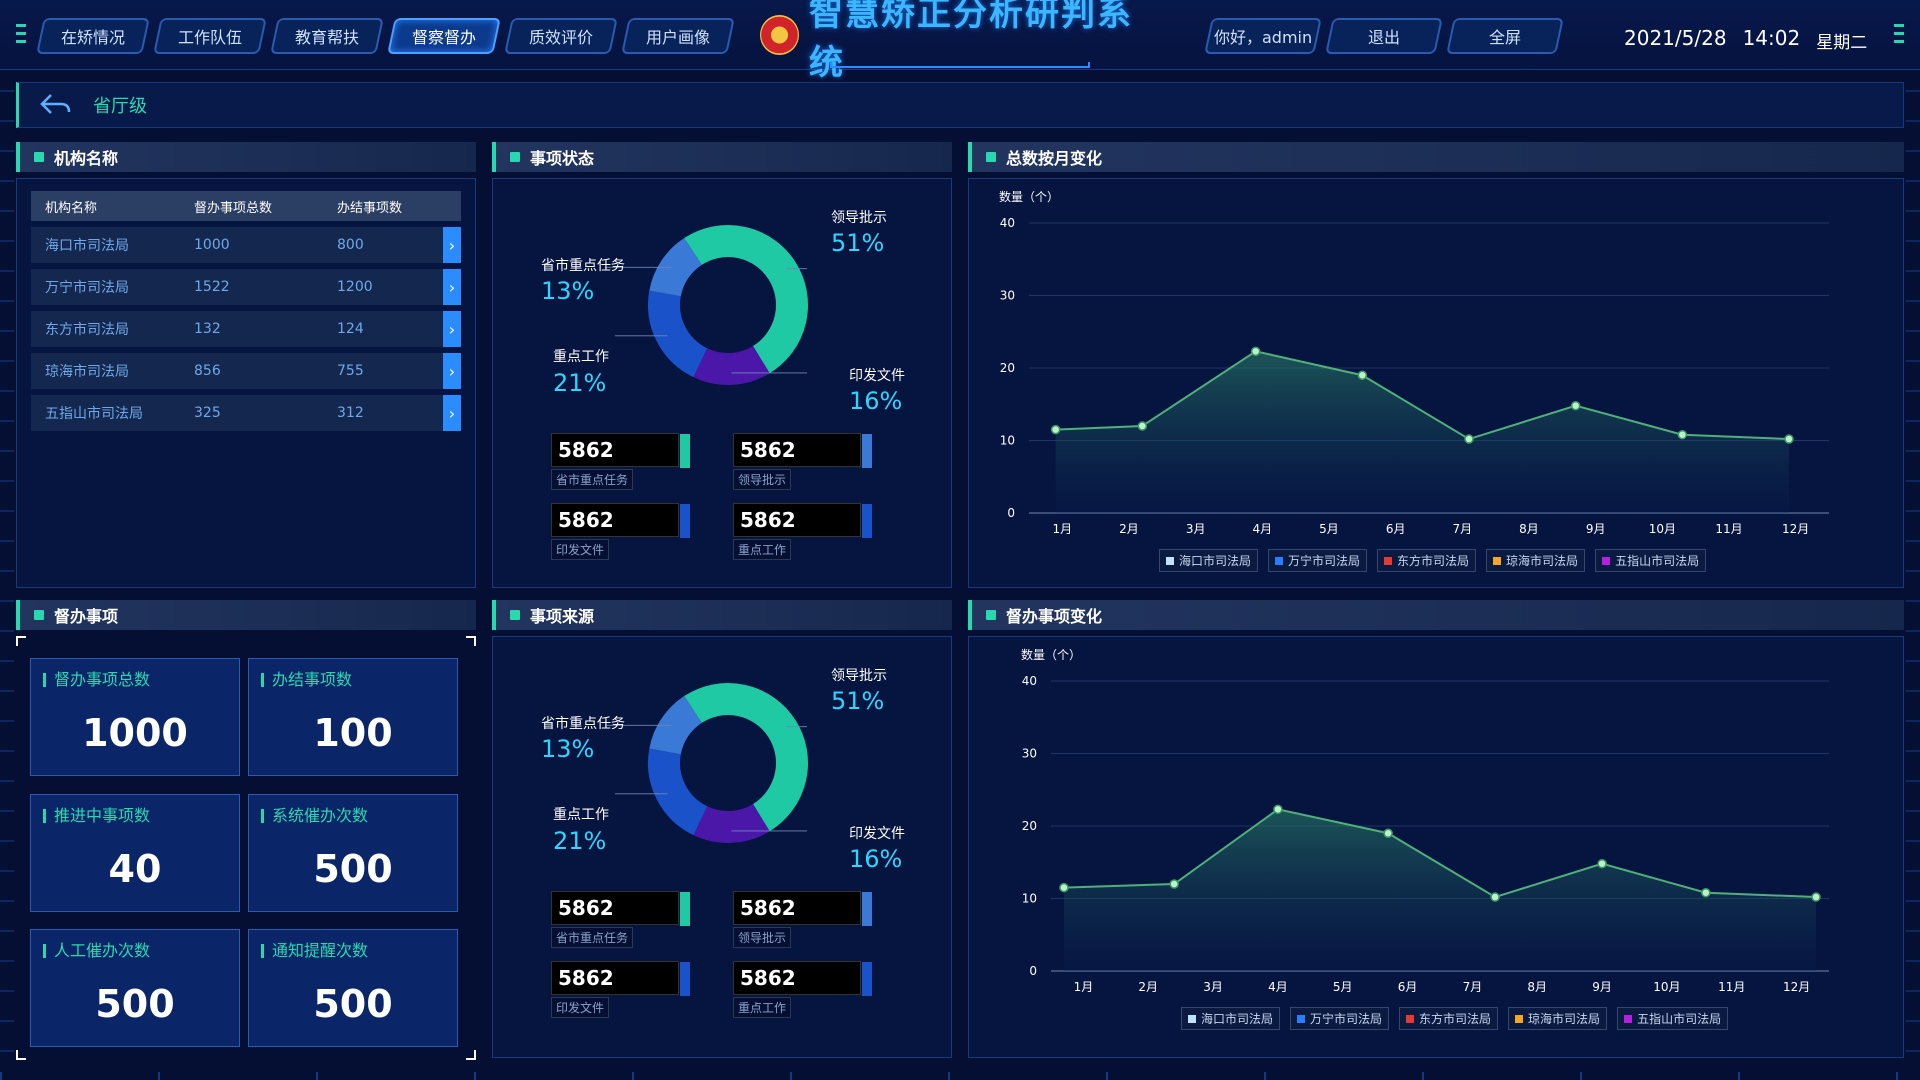 The width and height of the screenshot is (1920, 1080). I want to click on y-tick-label: 10, so click(1007, 441).